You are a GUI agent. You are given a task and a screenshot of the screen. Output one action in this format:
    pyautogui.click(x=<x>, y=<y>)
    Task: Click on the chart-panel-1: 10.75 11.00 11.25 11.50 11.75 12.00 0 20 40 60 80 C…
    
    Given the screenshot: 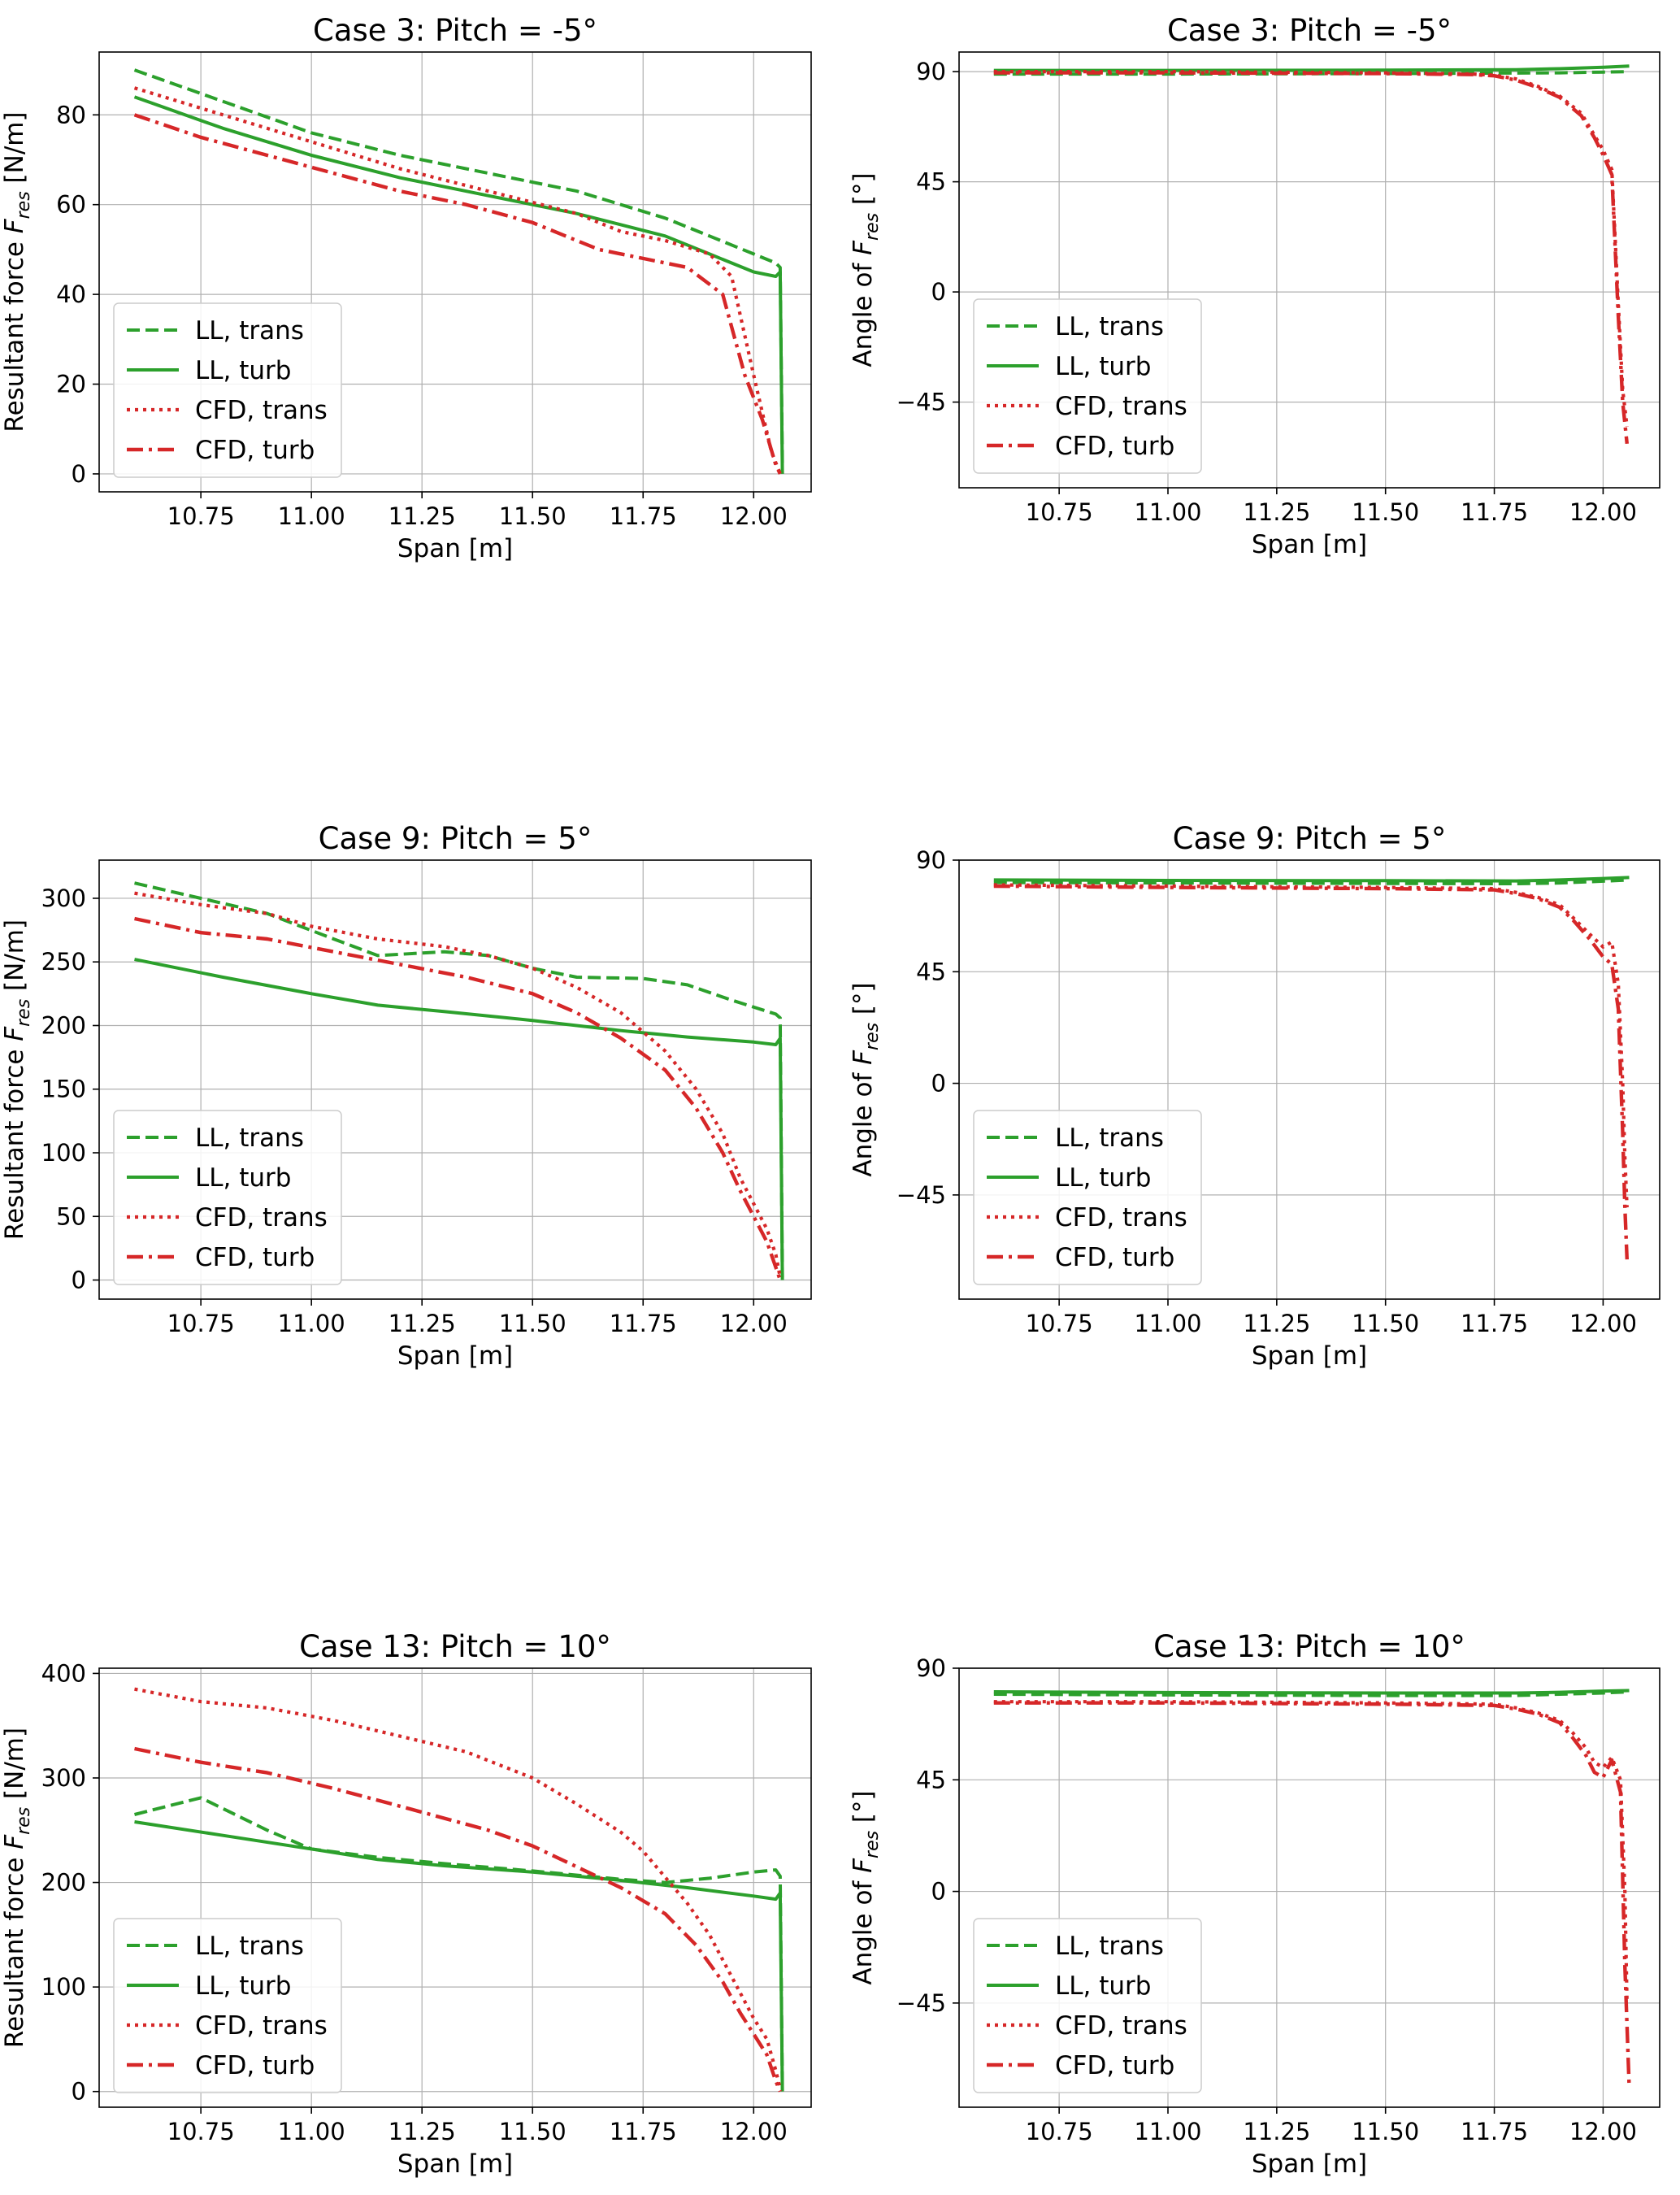 What is the action you would take?
    pyautogui.click(x=406, y=288)
    